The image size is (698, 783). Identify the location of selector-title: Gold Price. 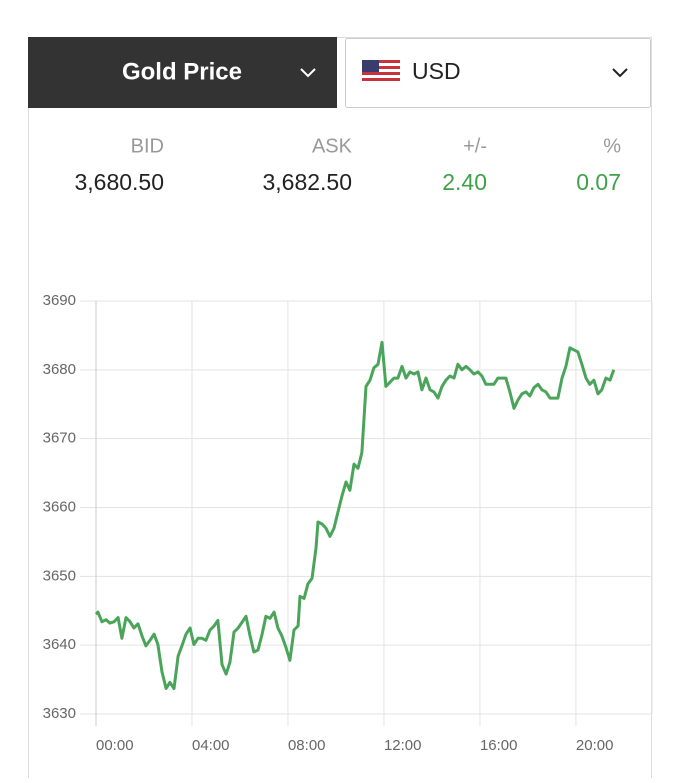
(182, 71).